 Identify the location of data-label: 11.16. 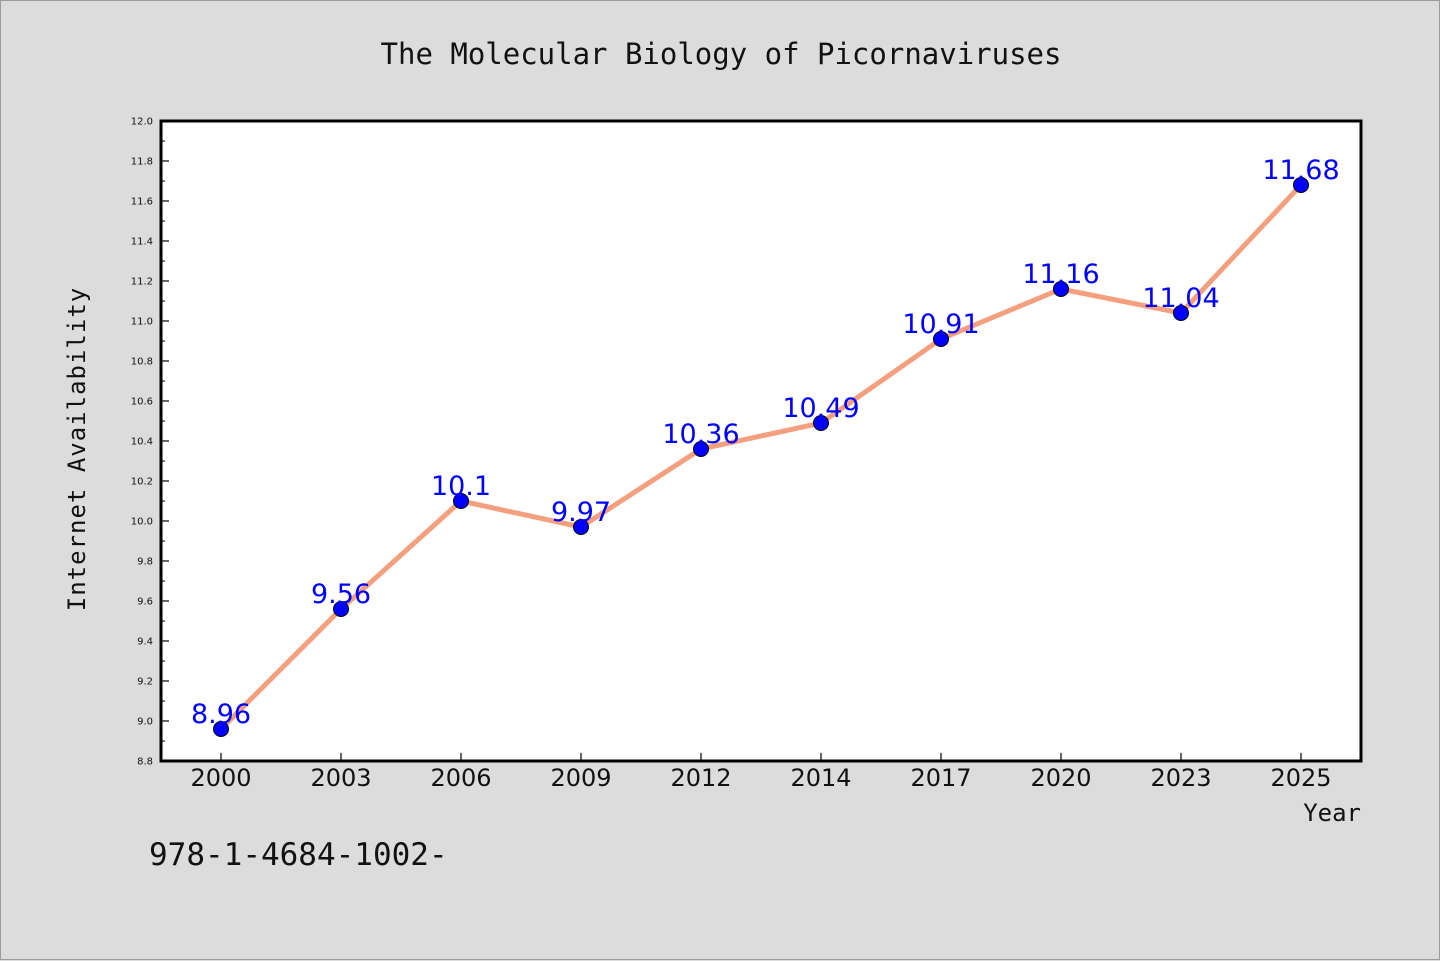
(1060, 274).